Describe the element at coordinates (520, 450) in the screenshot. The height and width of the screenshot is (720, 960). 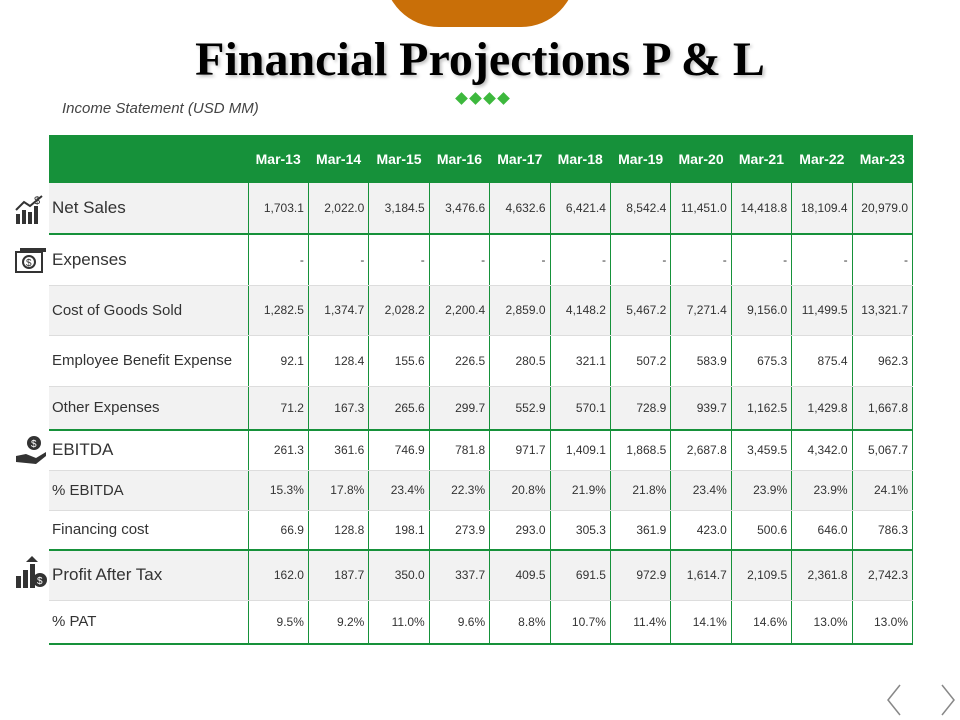
I see `value-cell: 971.7` at that location.